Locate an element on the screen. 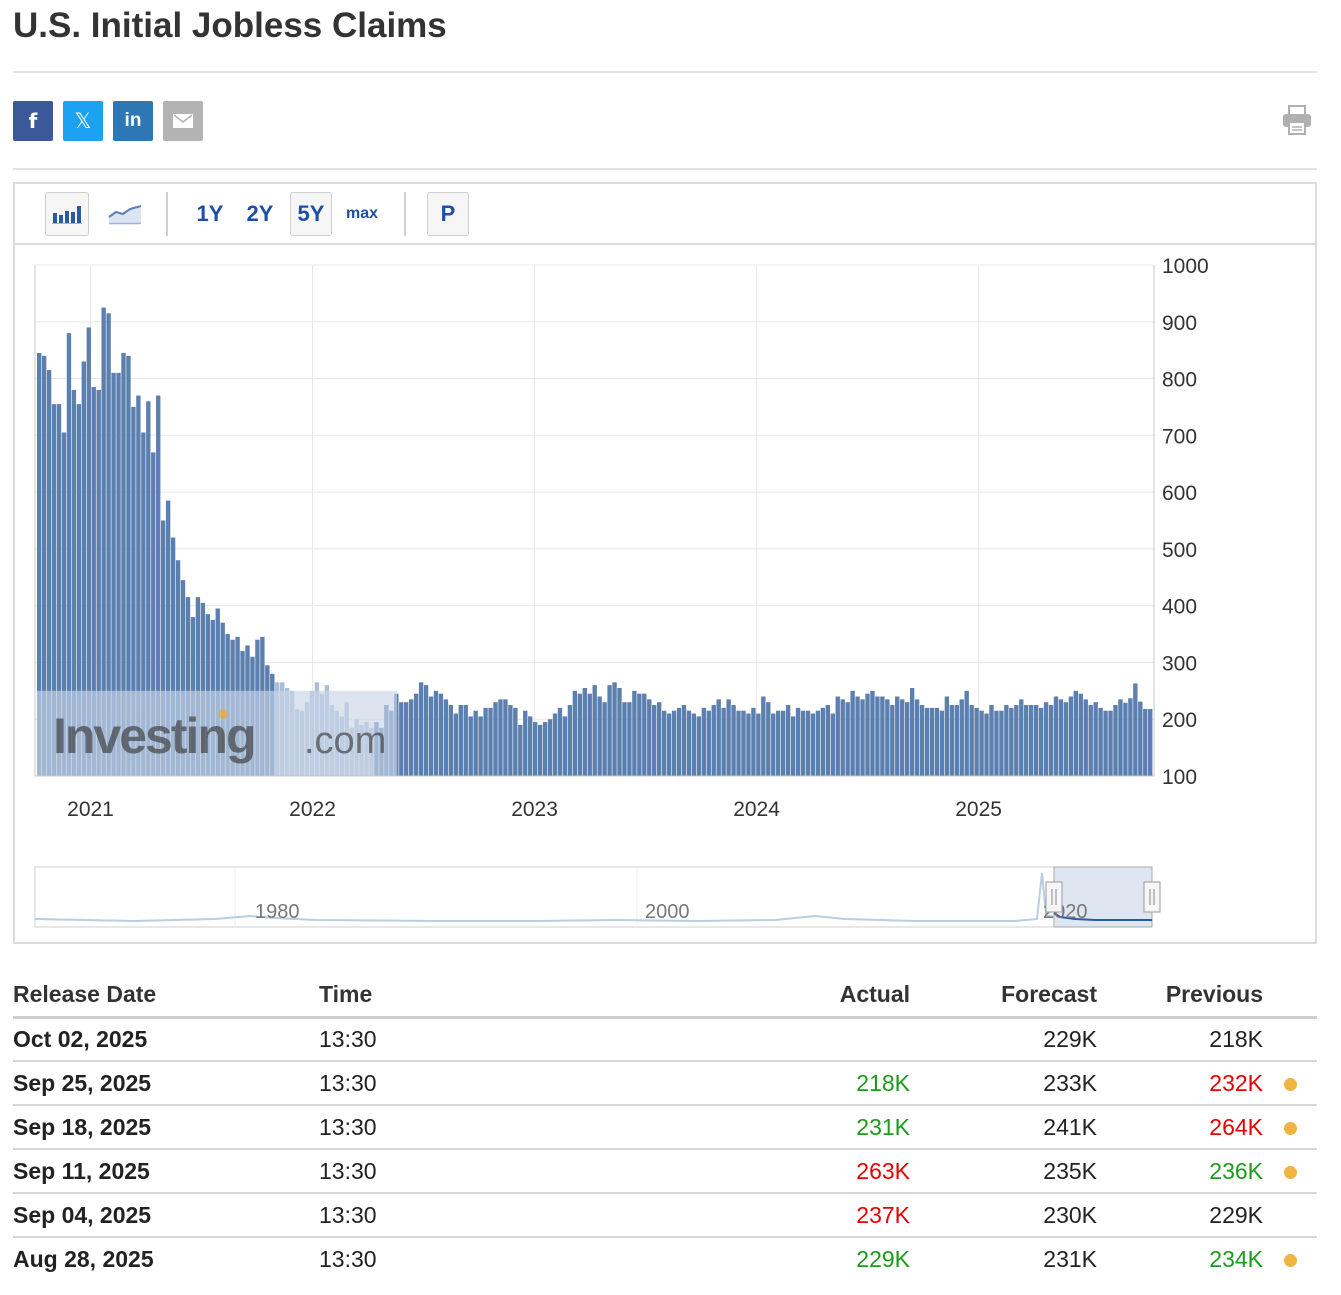 This screenshot has height=1295, width=1341. header-previous: Previous is located at coordinates (1180, 996).